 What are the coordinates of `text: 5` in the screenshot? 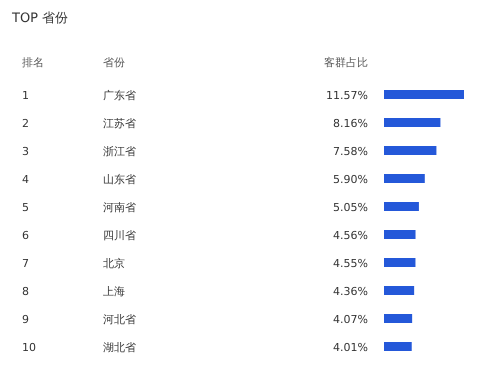 It's located at (25, 207).